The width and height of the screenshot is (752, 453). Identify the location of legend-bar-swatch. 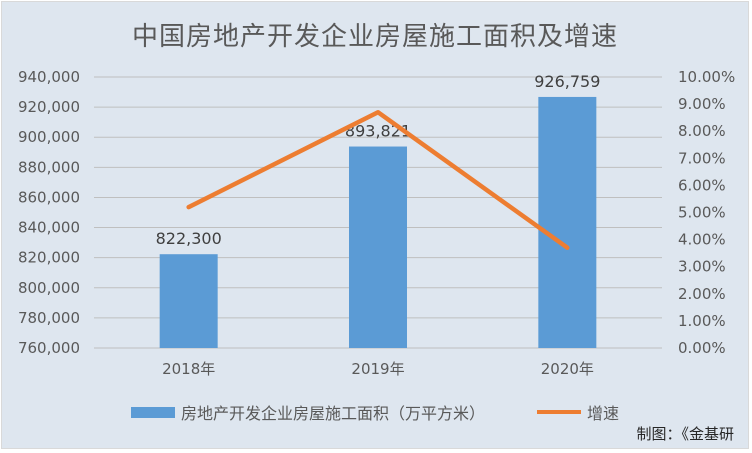
(152, 412).